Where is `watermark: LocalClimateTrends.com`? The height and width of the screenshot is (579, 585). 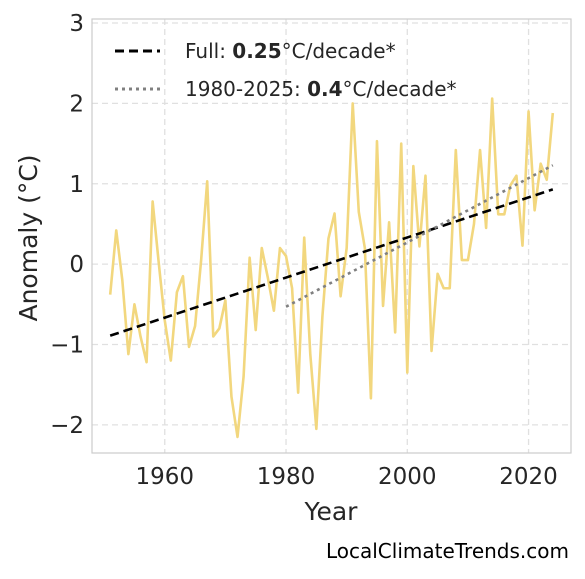 watermark: LocalClimateTrends.com is located at coordinates (447, 551).